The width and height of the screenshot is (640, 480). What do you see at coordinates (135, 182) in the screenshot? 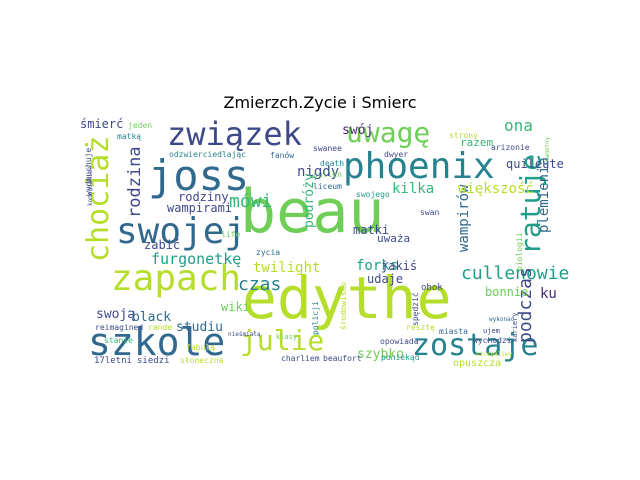
I see `word-17: rodzina` at bounding box center [135, 182].